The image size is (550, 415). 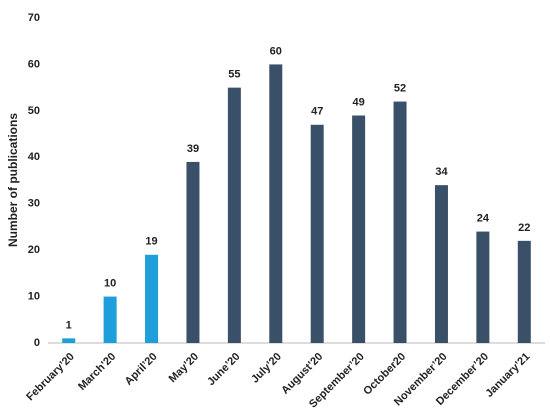 What do you see at coordinates (34, 296) in the screenshot?
I see `y-tick-label: 10` at bounding box center [34, 296].